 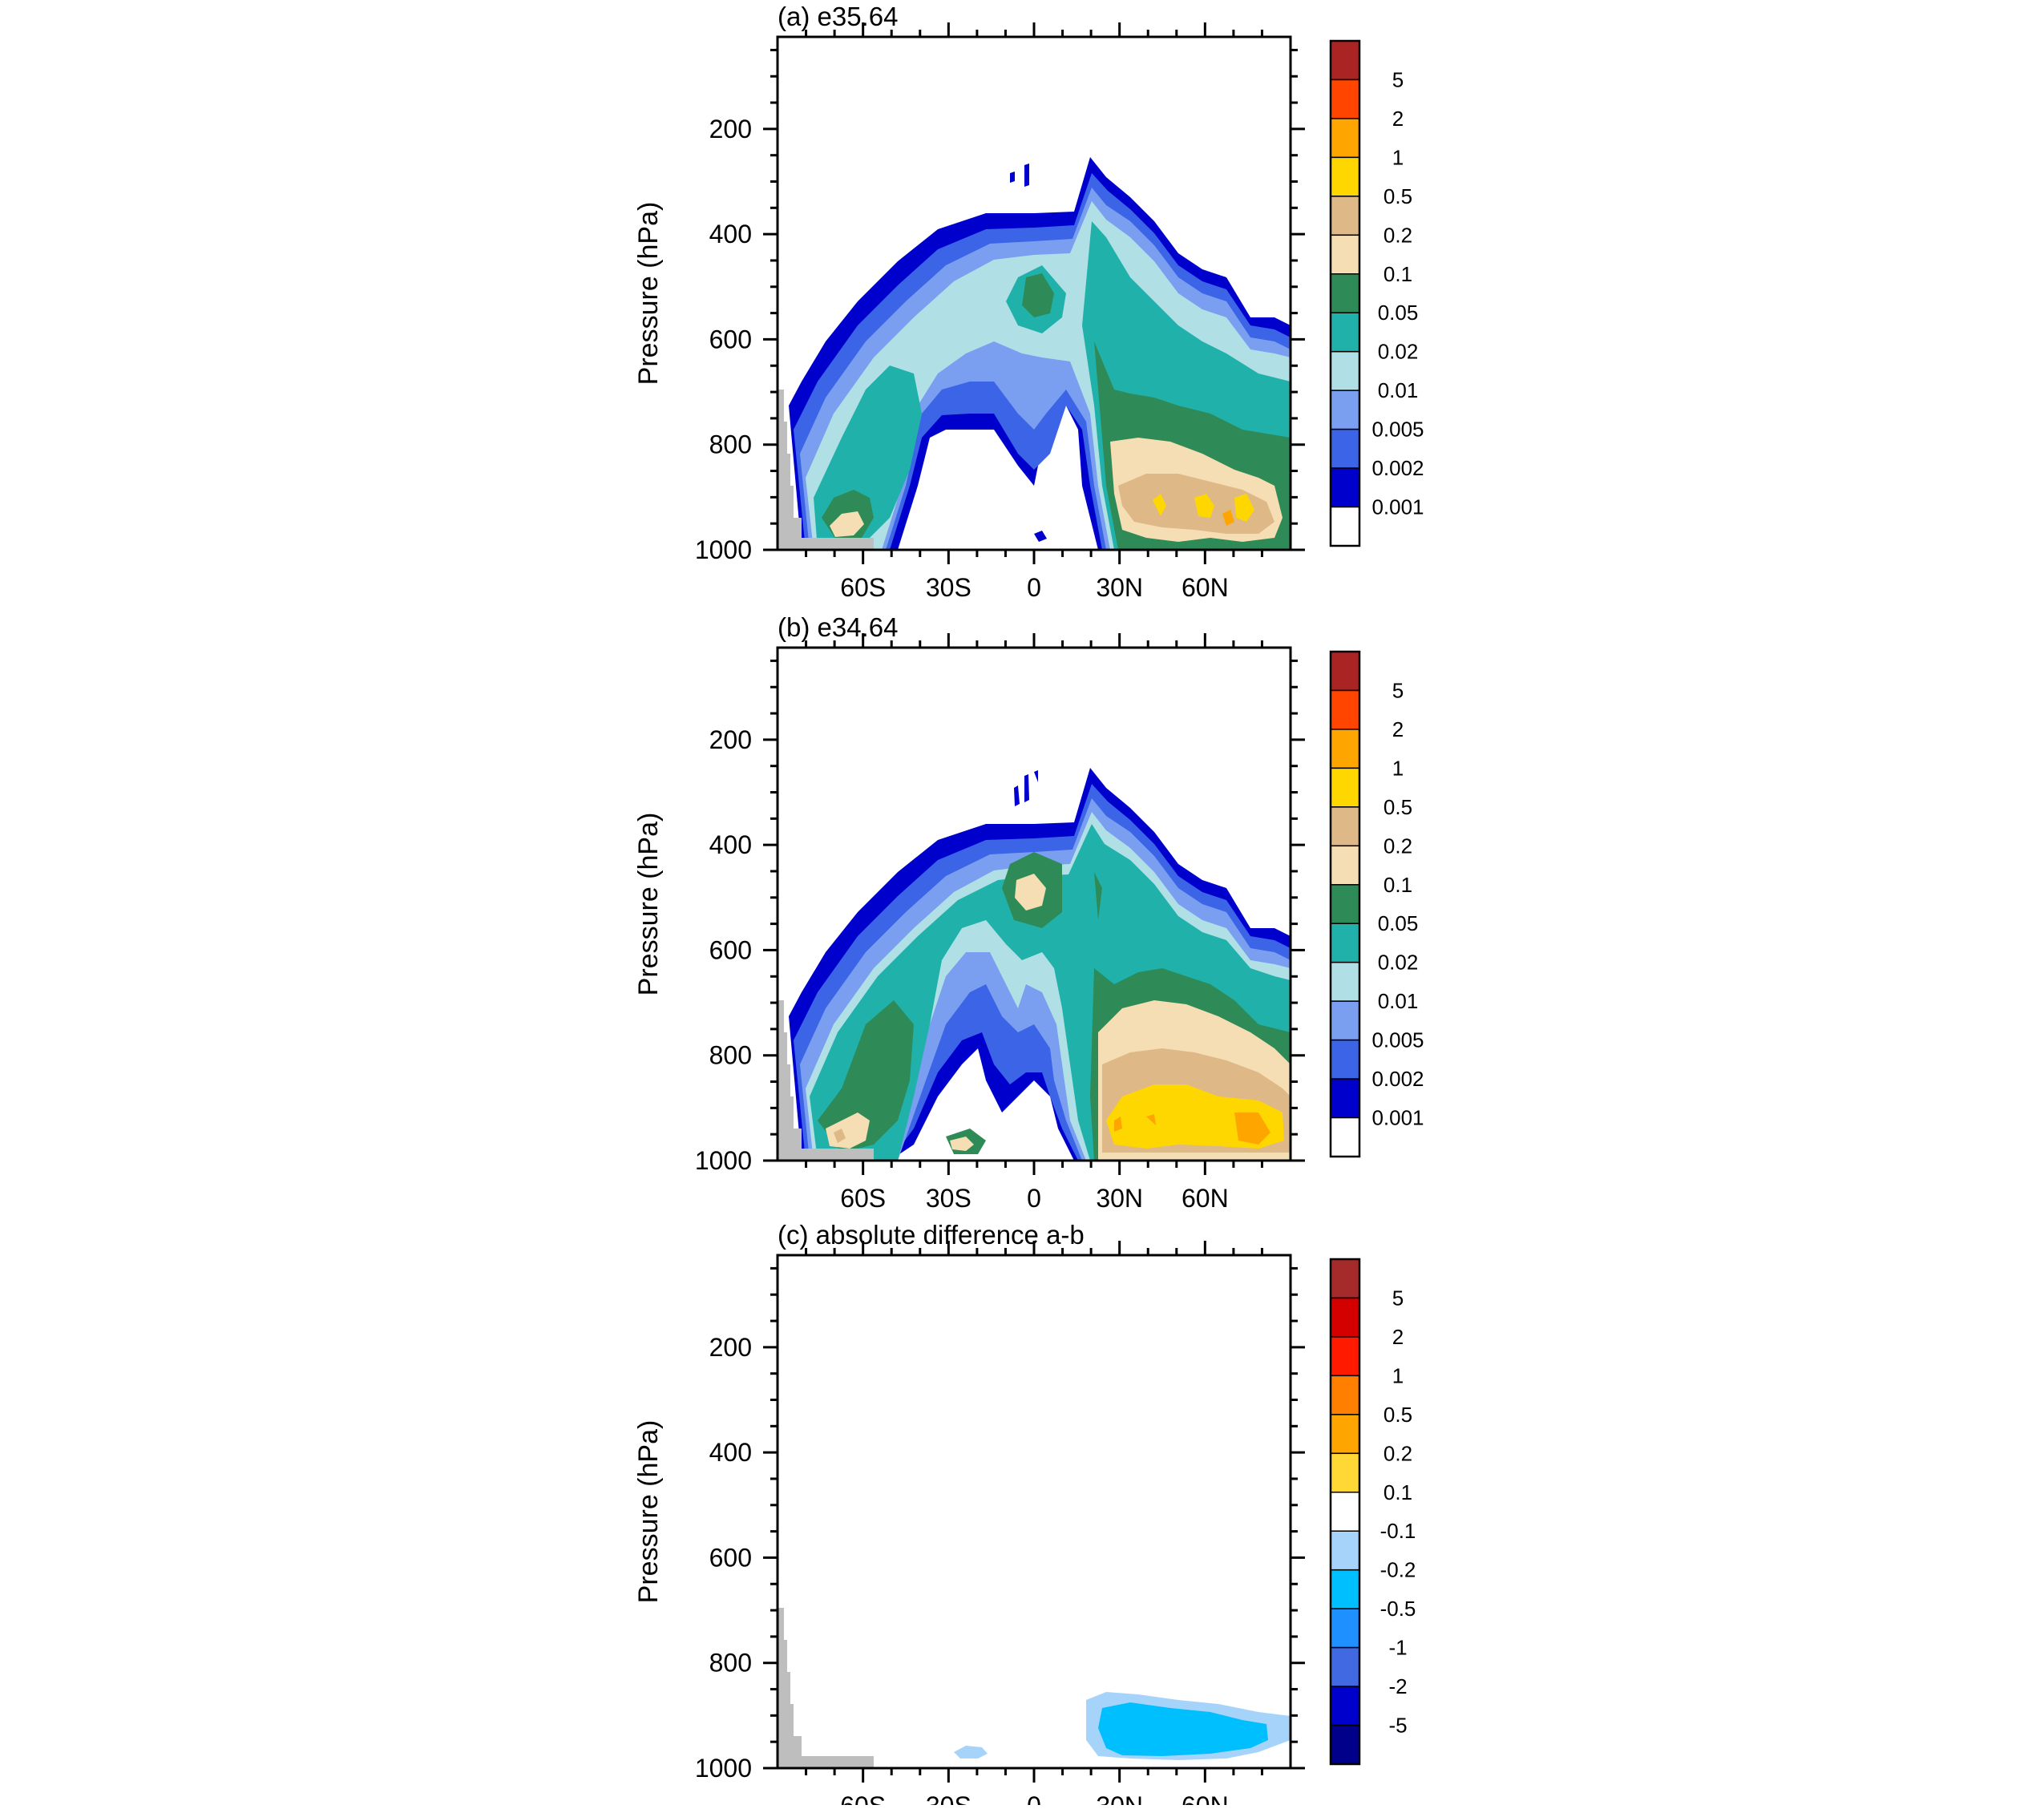 What do you see at coordinates (1203, 508) in the screenshot?
I see `contour-0.5` at bounding box center [1203, 508].